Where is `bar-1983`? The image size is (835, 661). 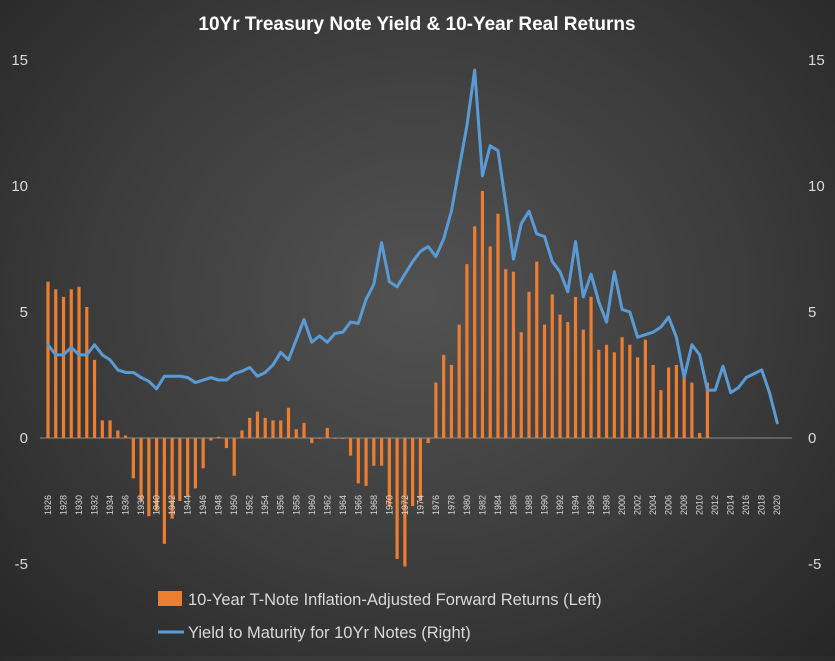 bar-1983 is located at coordinates (490, 342).